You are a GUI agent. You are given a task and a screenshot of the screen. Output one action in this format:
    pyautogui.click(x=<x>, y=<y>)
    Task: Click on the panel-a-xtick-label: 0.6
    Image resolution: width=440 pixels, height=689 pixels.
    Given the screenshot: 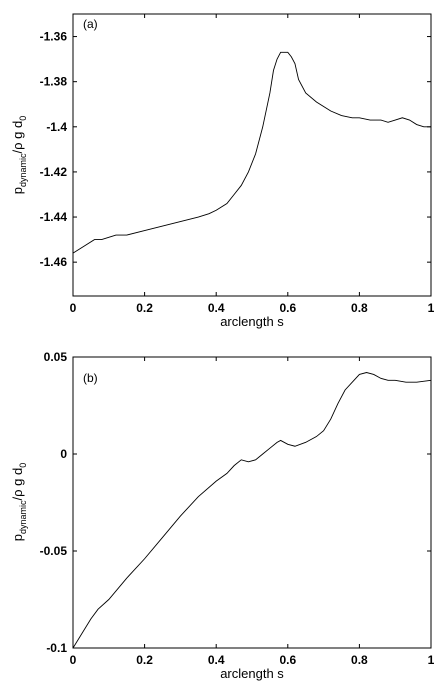 What is the action you would take?
    pyautogui.click(x=287, y=308)
    